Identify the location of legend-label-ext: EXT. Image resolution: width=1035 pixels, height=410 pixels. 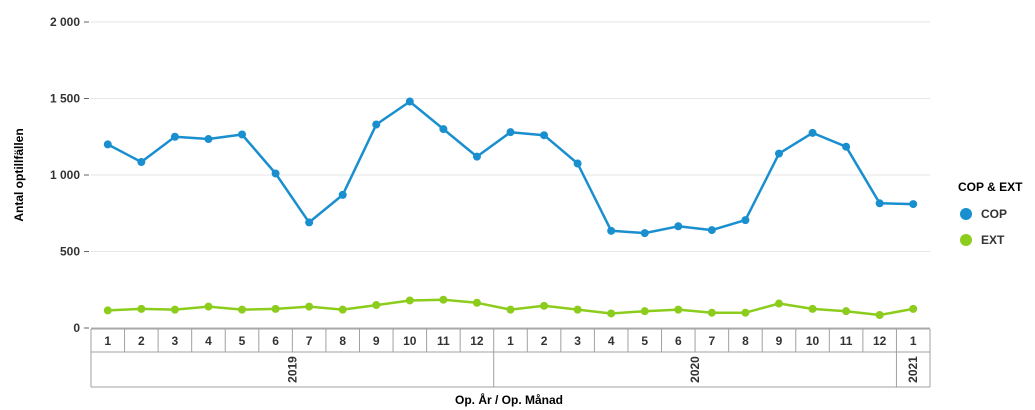
(993, 240).